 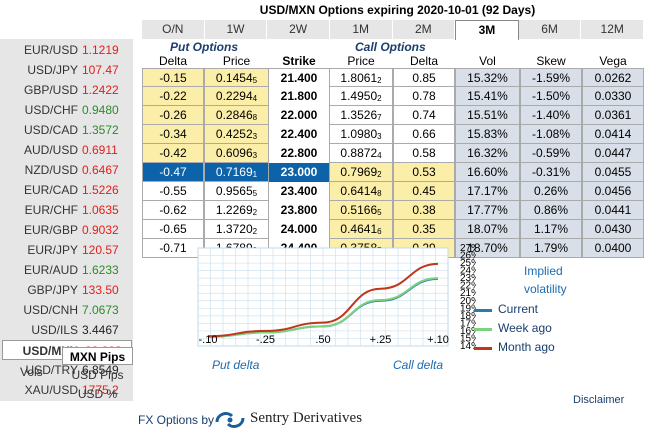 I want to click on strike-cell-value: 23.800, so click(x=299, y=210).